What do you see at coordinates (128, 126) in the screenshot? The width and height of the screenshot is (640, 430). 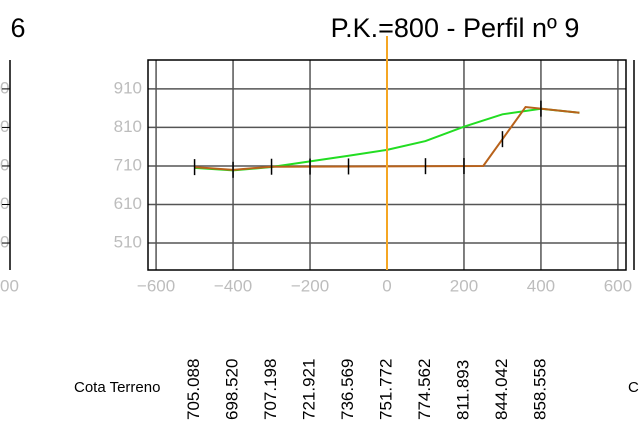 I see `y-tick-label: 810` at bounding box center [128, 126].